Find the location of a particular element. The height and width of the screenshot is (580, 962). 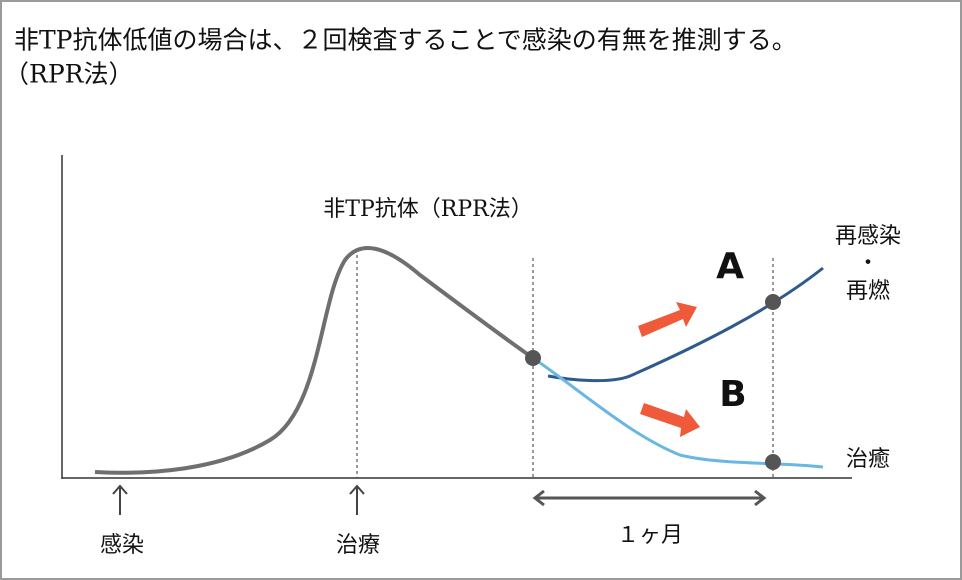

cure-label: 治癒 is located at coordinates (868, 459).